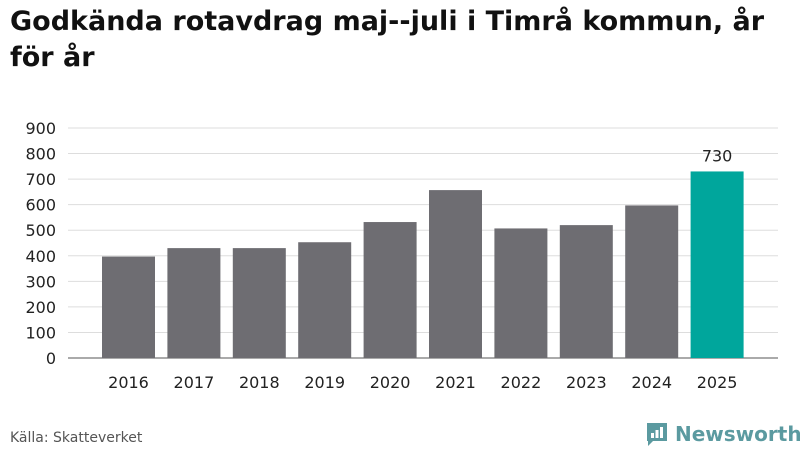  Describe the element at coordinates (194, 382) in the screenshot. I see `x-tick-label: 2017` at that location.